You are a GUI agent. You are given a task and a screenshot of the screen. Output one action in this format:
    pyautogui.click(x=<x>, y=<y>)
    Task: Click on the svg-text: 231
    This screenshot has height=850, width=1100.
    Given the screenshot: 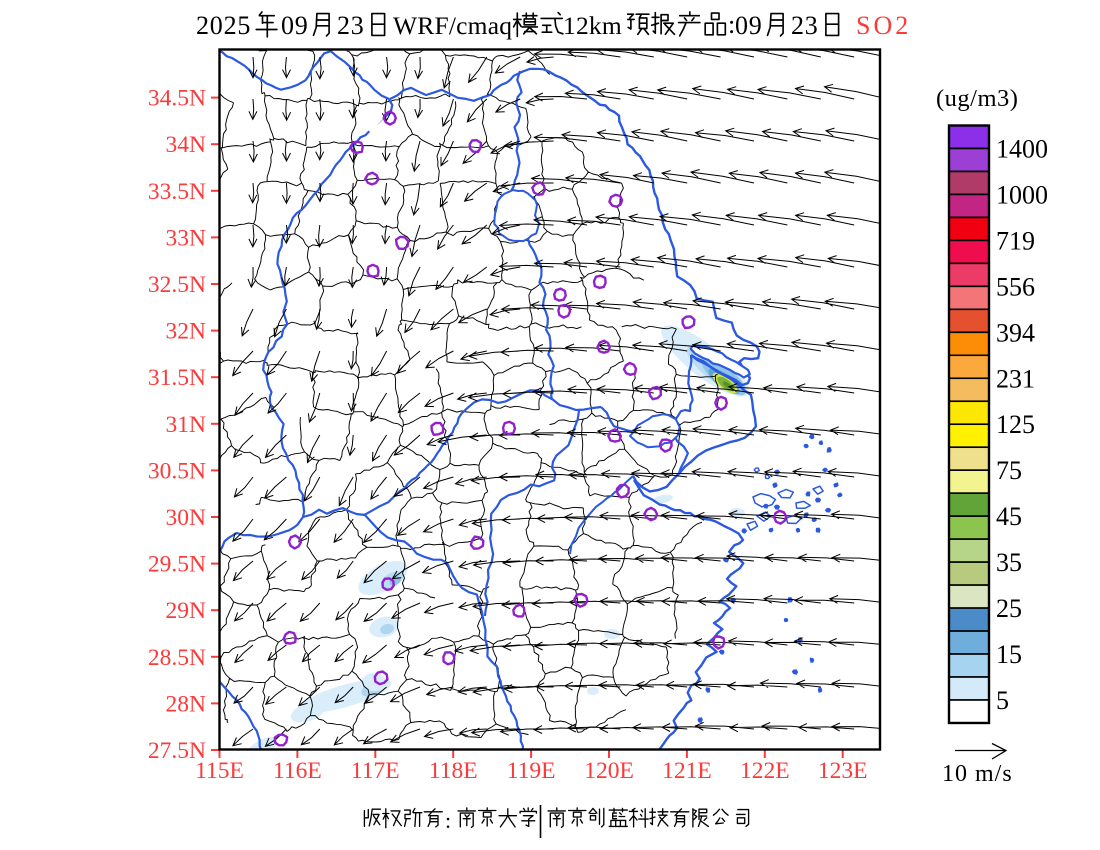 What is the action you would take?
    pyautogui.click(x=1015, y=378)
    